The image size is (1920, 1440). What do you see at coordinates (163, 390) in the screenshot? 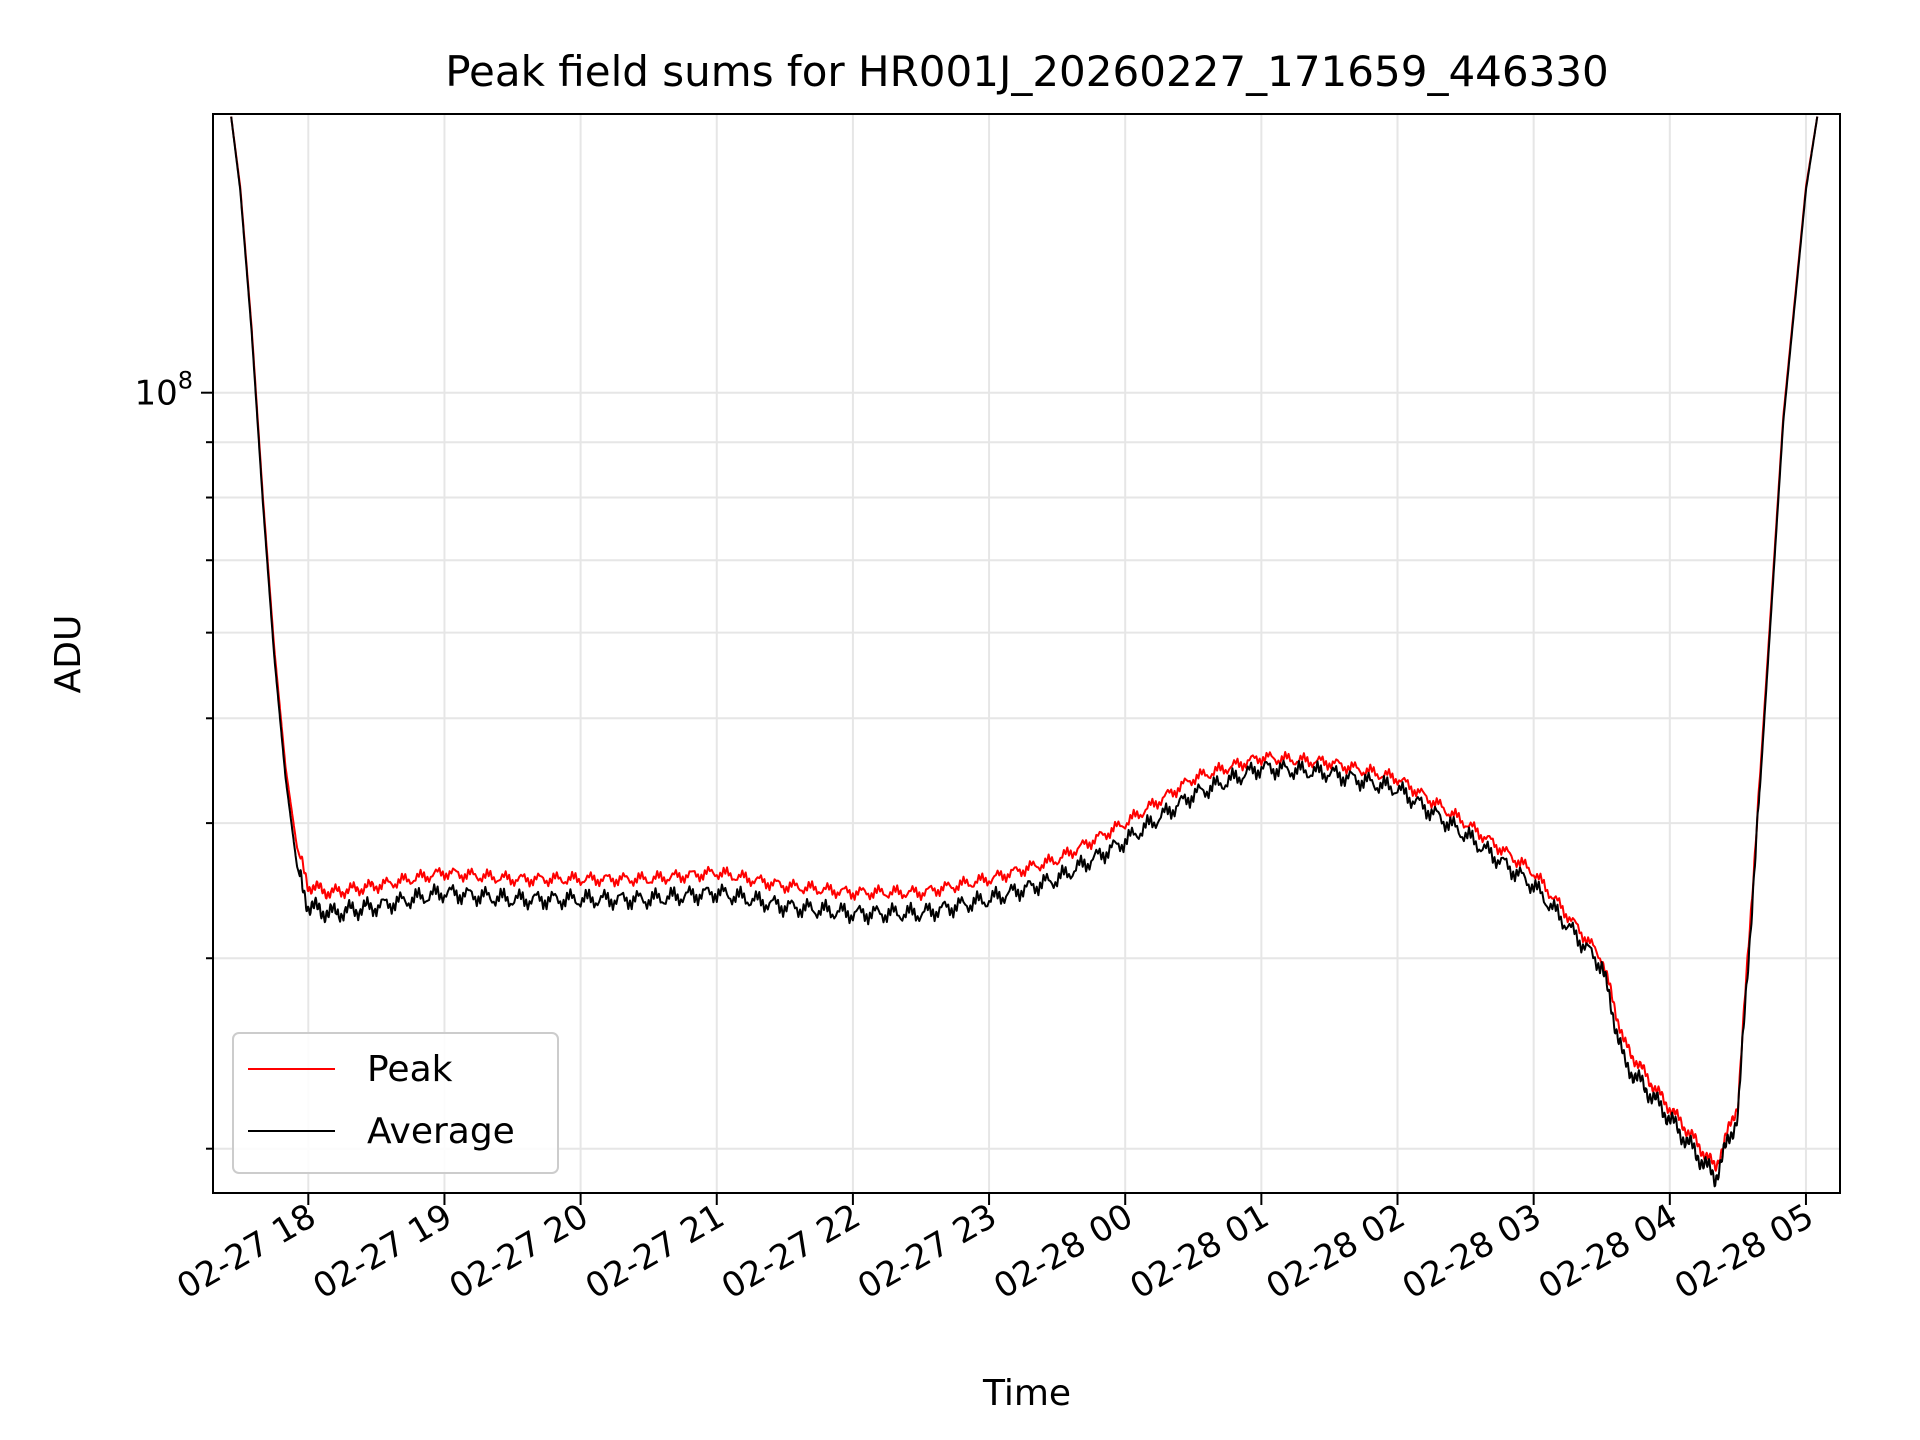
I see `y-tick-label: 108` at bounding box center [163, 390].